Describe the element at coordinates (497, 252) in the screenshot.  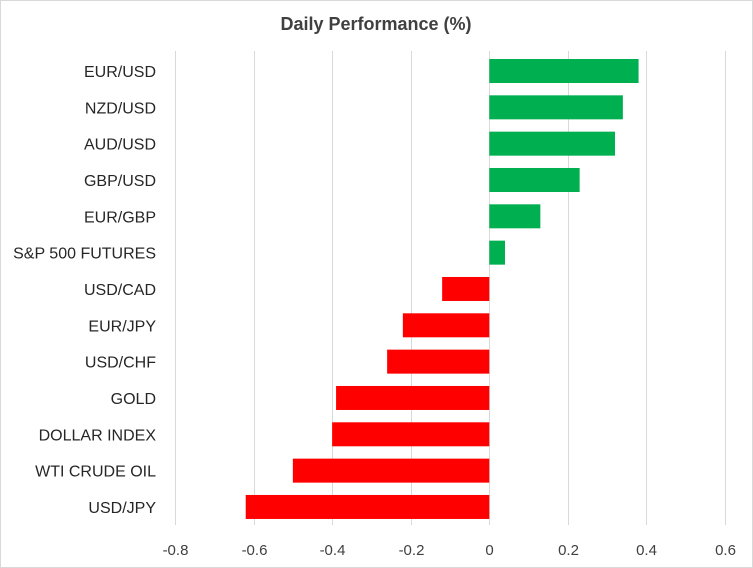
I see `bar-s-p-500-futures` at that location.